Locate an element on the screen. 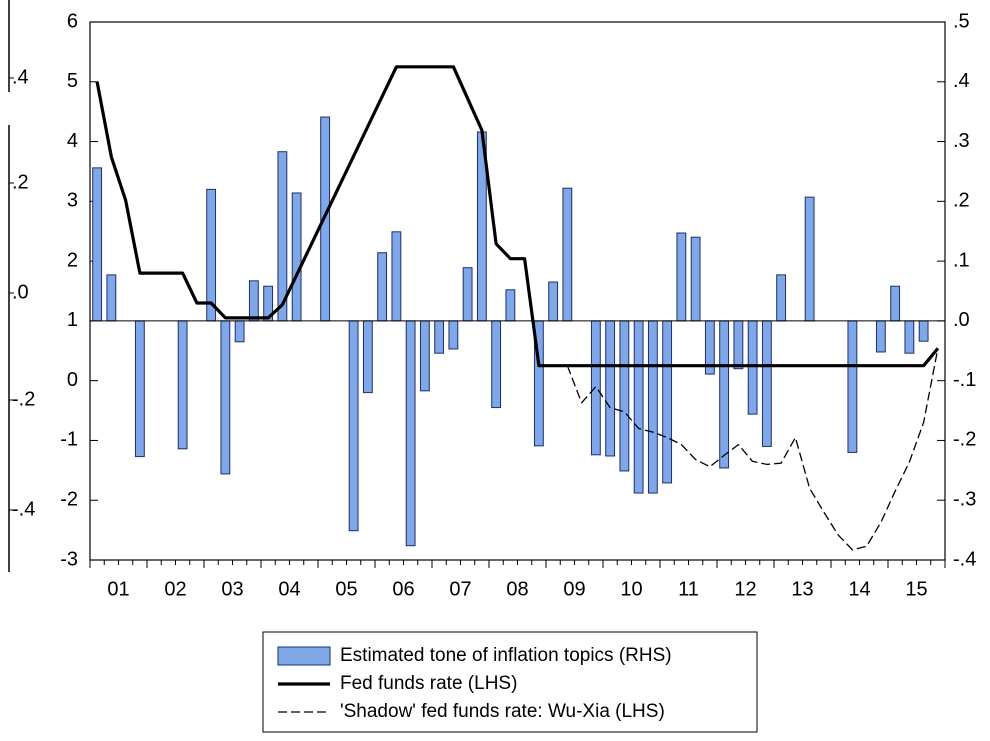  stray-tick-label: -.4 is located at coordinates (23, 509).